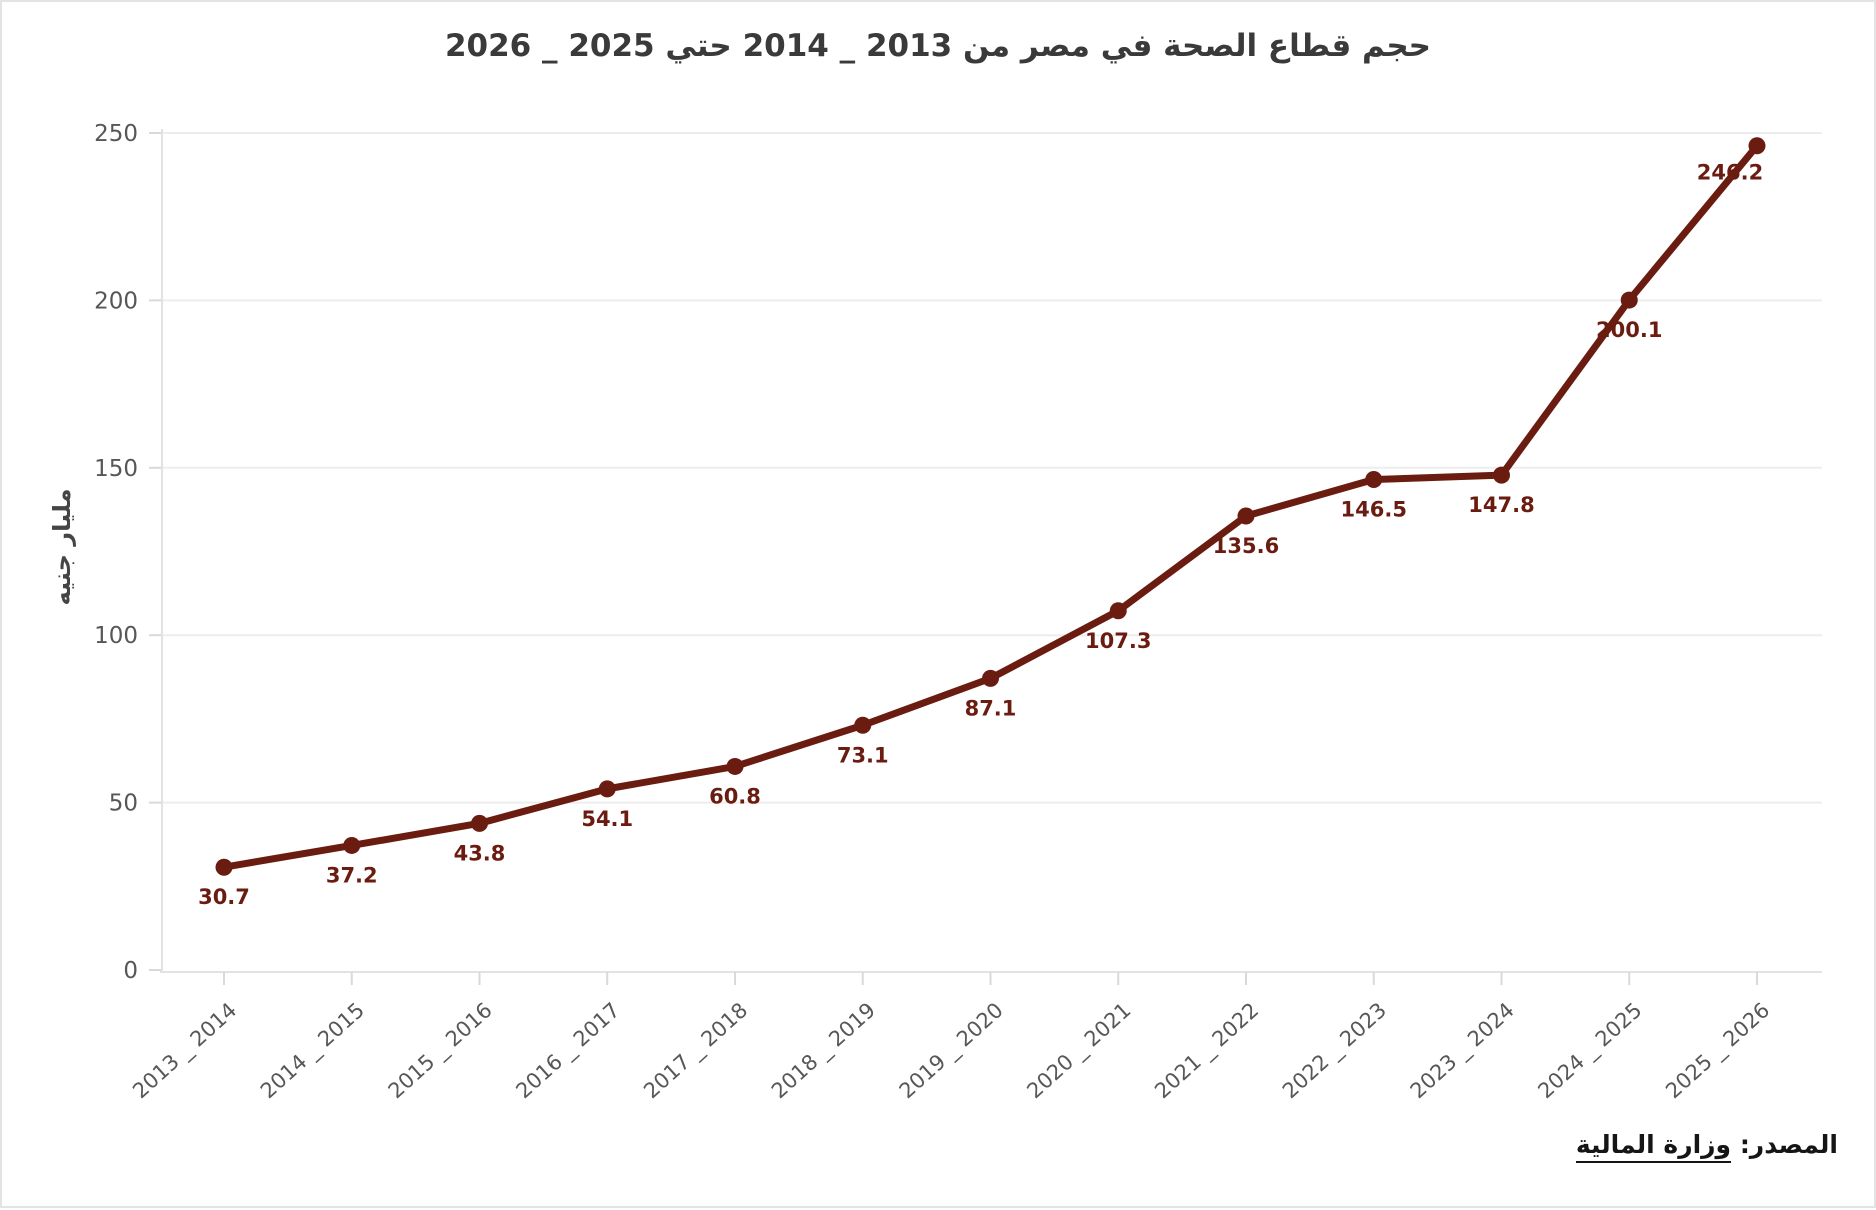 The width and height of the screenshot is (1876, 1210). What do you see at coordinates (1788, 1144) in the screenshot?
I see `source-label: المصدر:` at bounding box center [1788, 1144].